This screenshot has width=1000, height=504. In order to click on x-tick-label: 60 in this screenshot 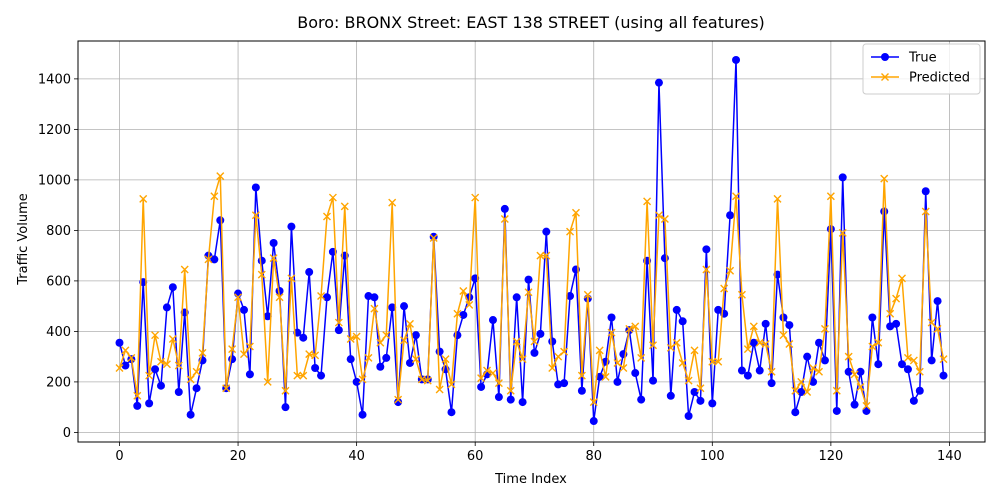, I will do `click(475, 456)`.